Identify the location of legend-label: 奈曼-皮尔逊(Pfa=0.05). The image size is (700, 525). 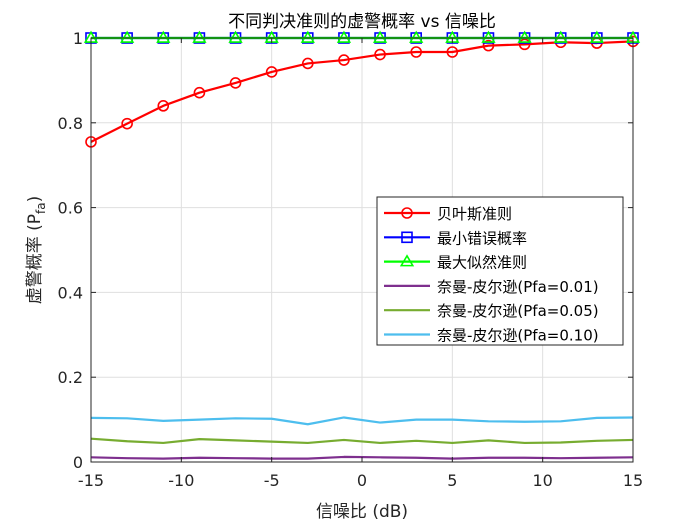
(518, 311).